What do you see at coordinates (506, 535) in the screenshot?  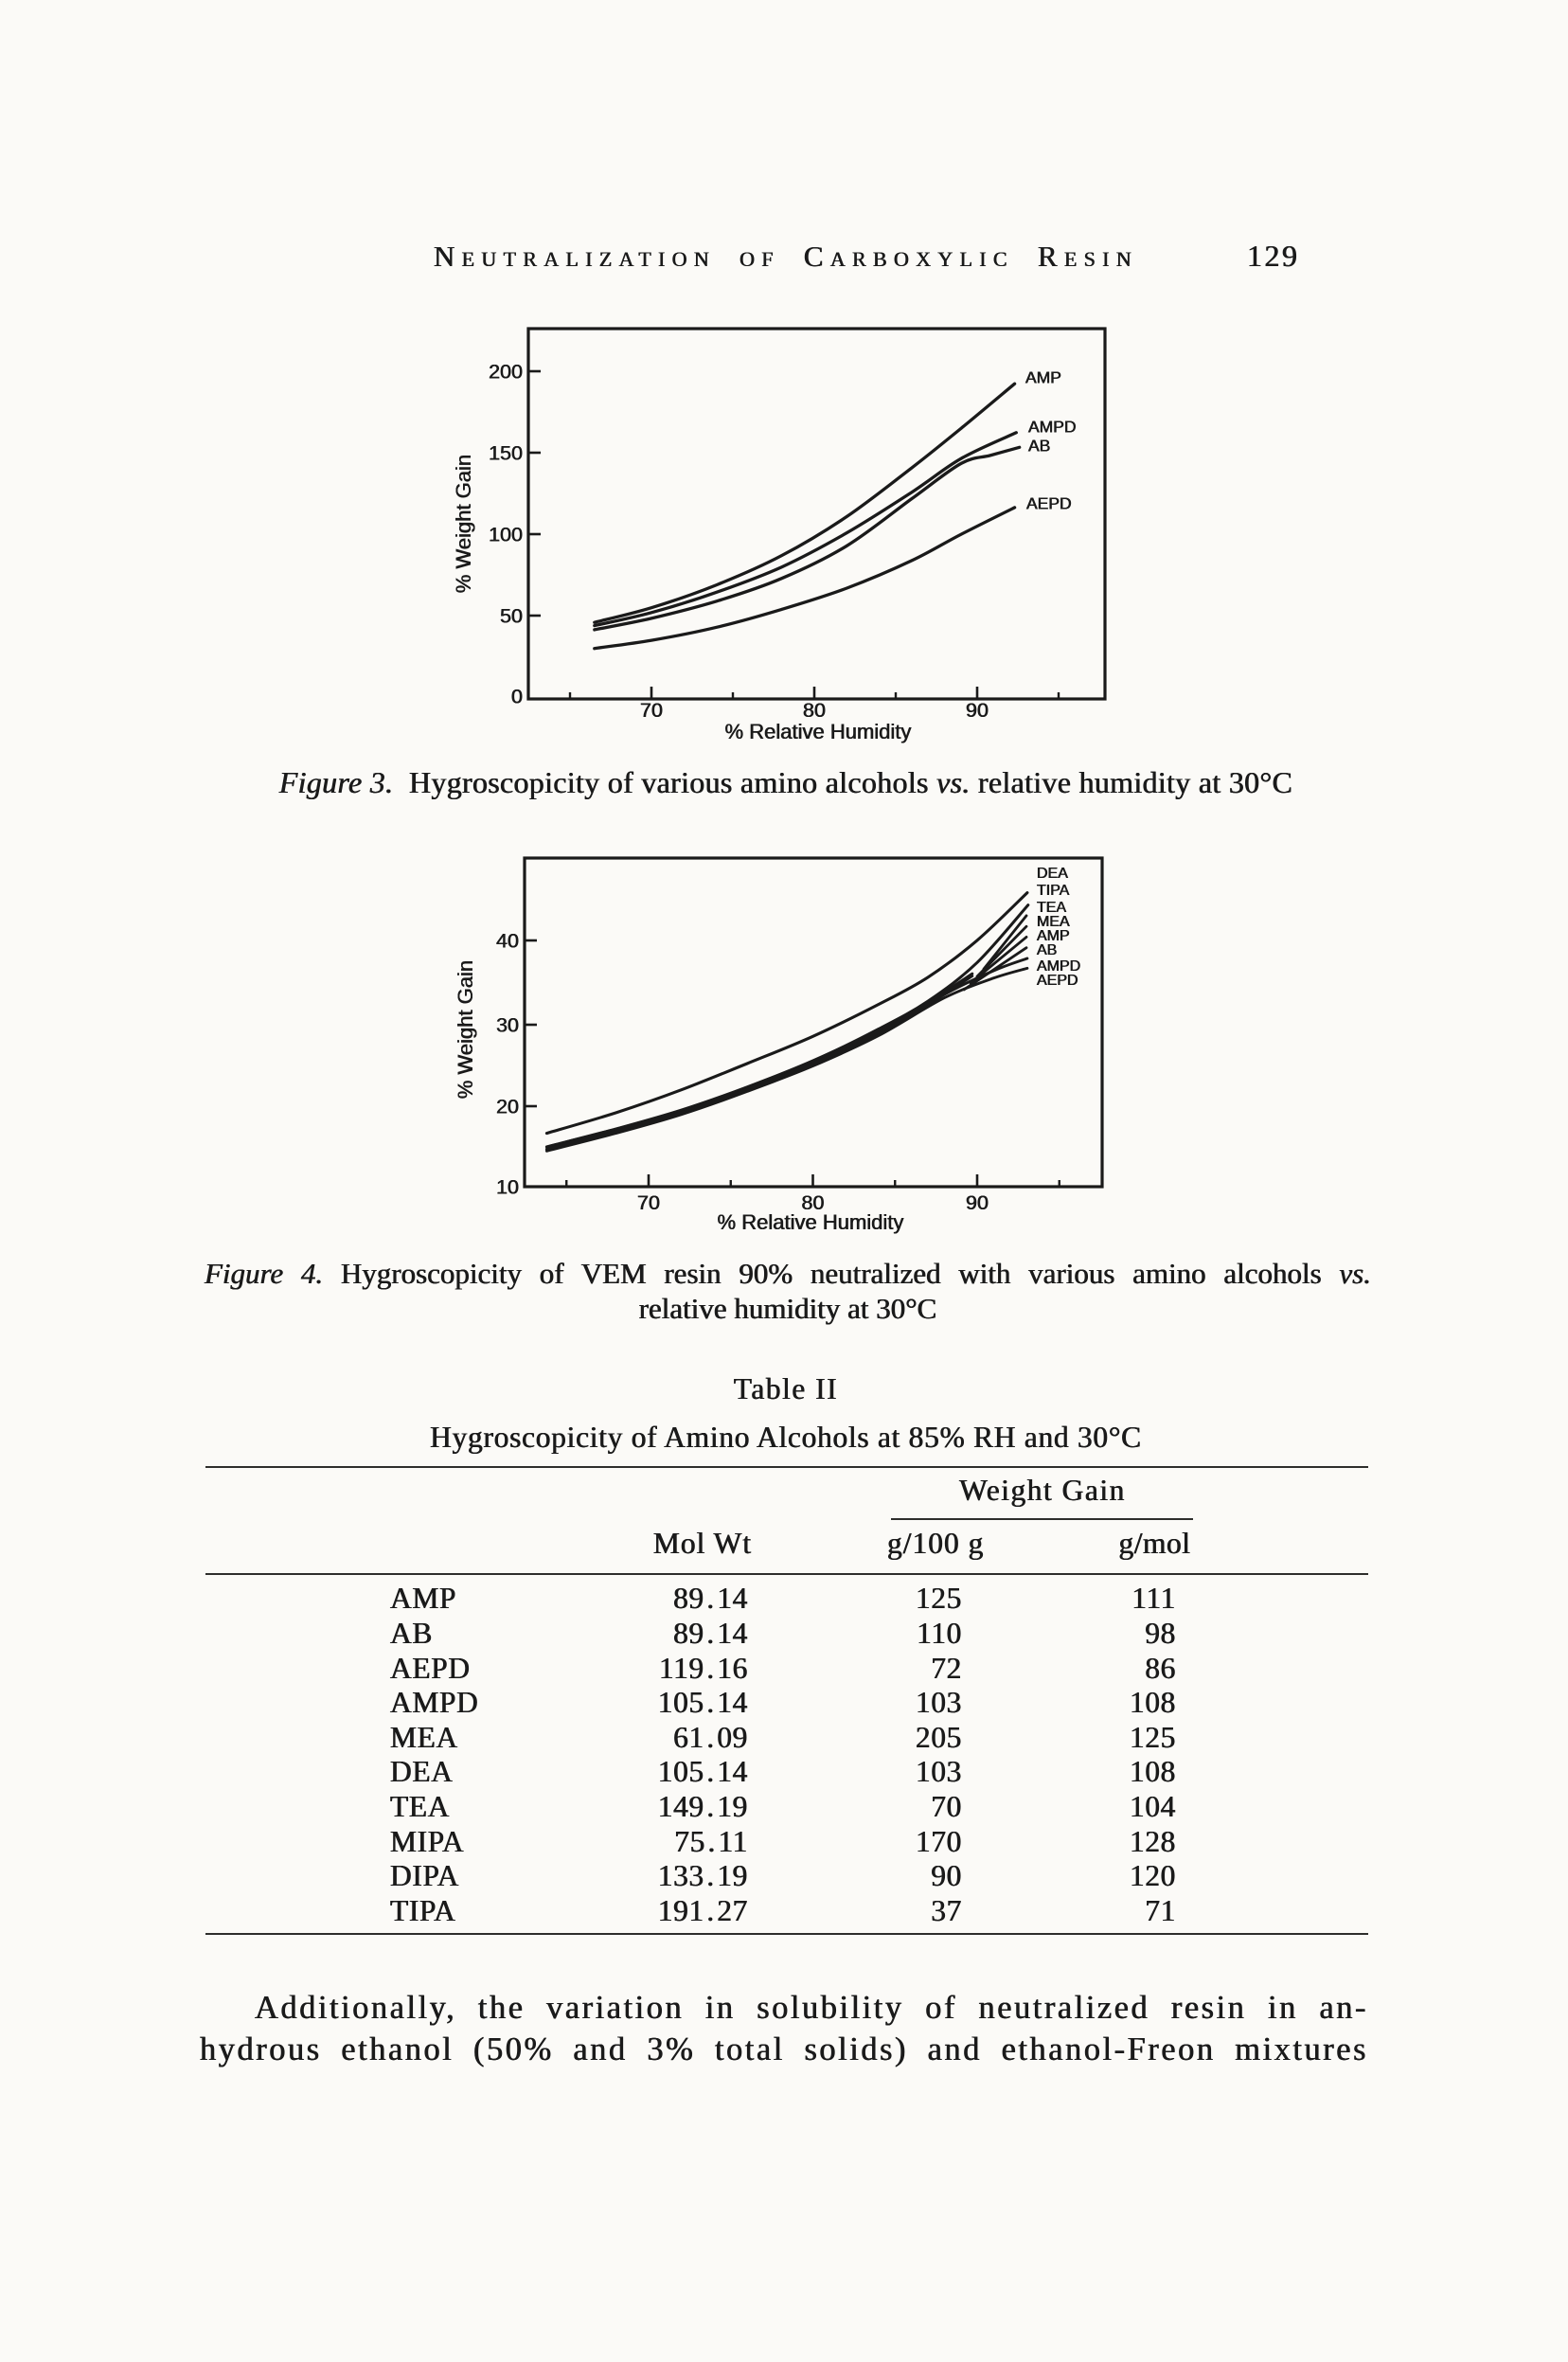 I see `svg-text: 100` at bounding box center [506, 535].